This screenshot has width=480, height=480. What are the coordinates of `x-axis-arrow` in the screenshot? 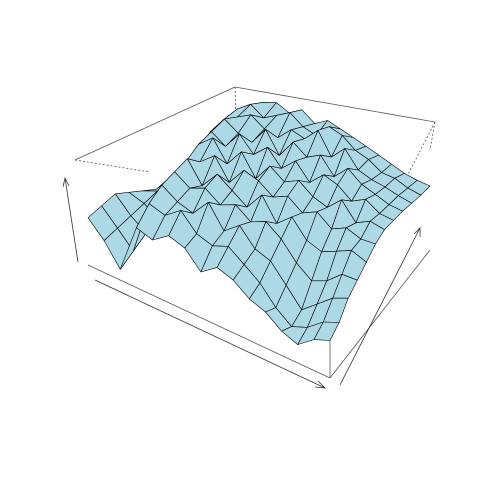 It's located at (210, 334).